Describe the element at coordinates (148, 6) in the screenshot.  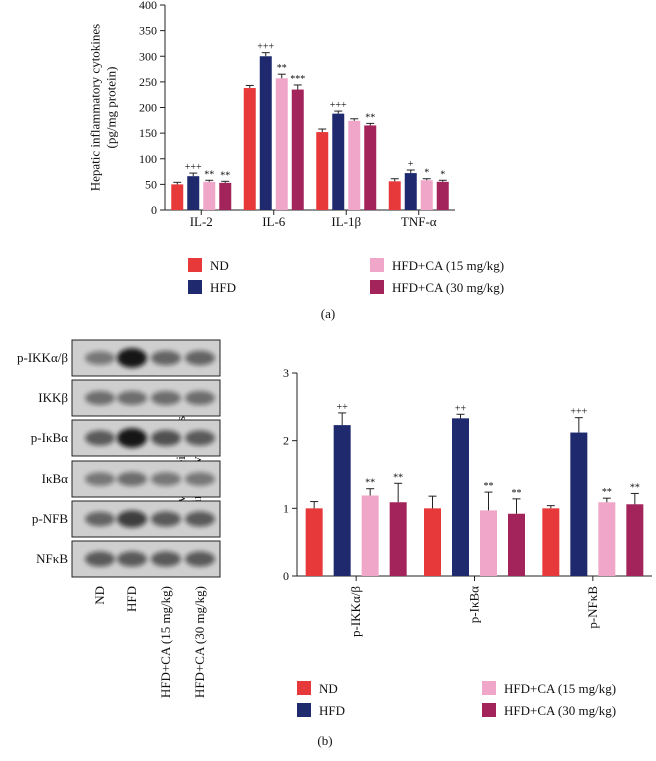
I see `y-tick-label: 400` at that location.